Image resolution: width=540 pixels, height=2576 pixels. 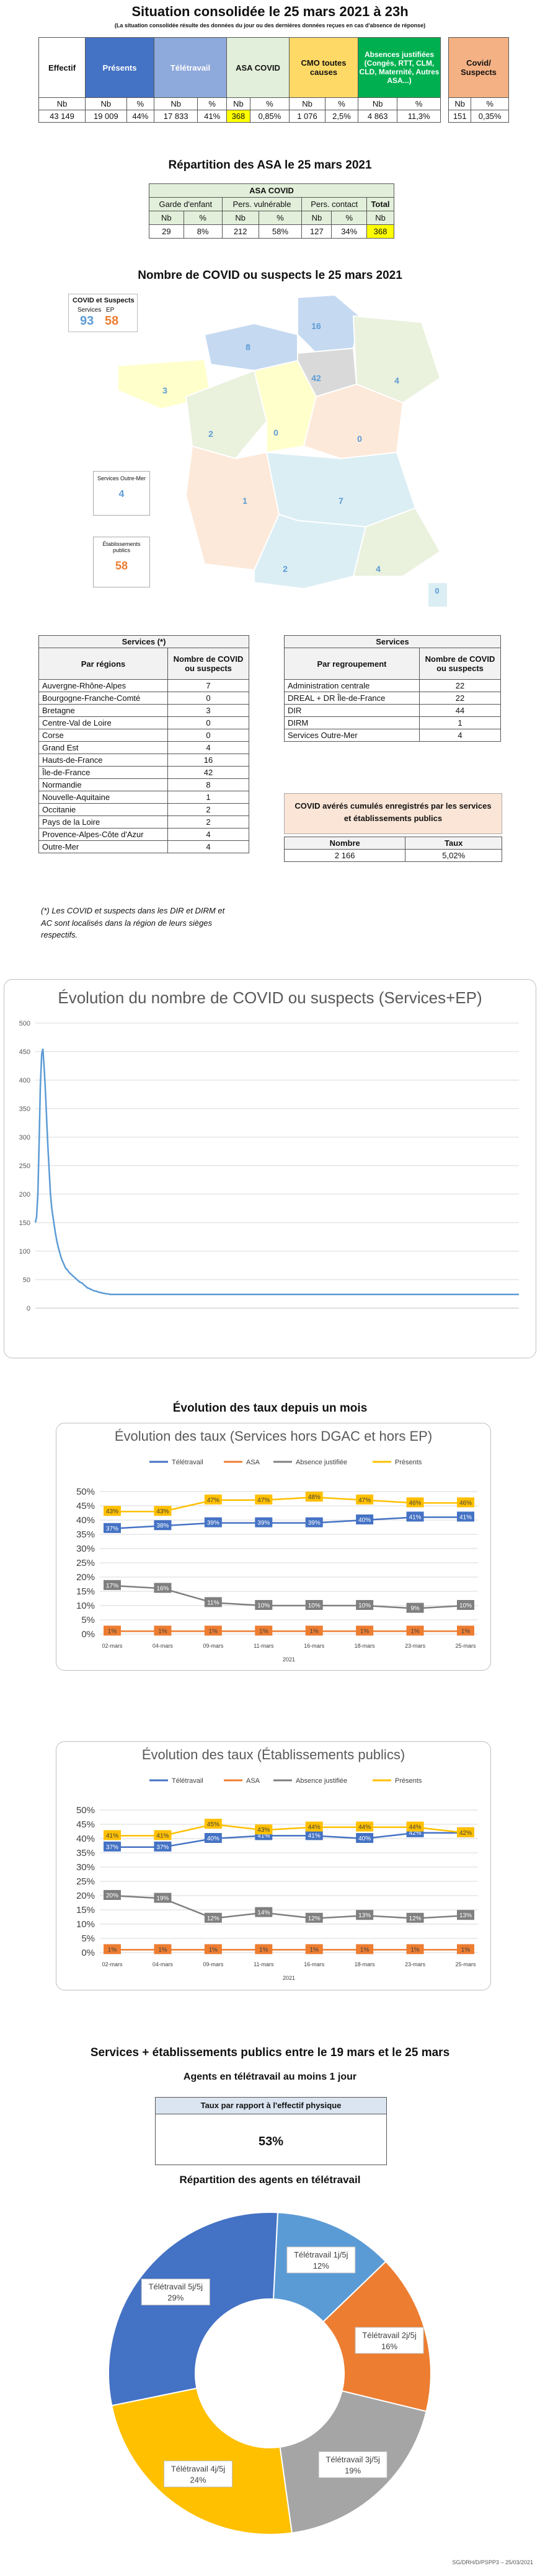 What do you see at coordinates (121, 494) in the screenshot?
I see `map-dom-value: 4` at bounding box center [121, 494].